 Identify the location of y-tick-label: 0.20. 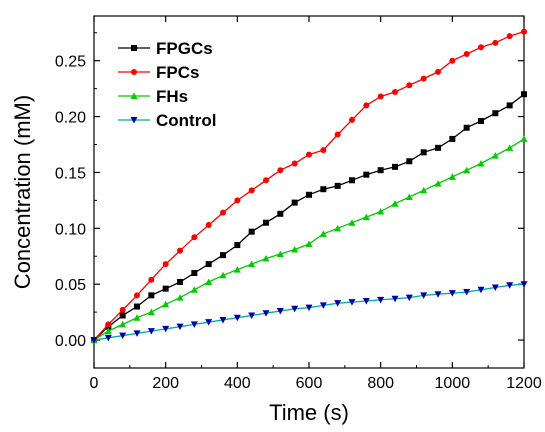
(70, 118).